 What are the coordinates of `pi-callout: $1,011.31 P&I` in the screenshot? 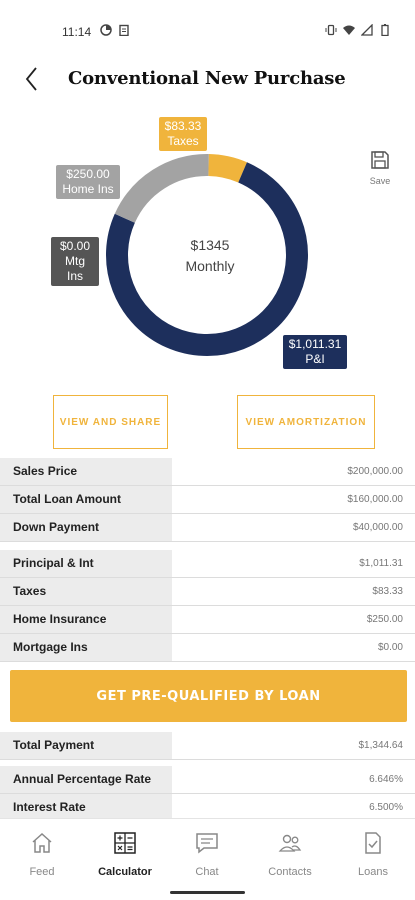 It's located at (315, 352).